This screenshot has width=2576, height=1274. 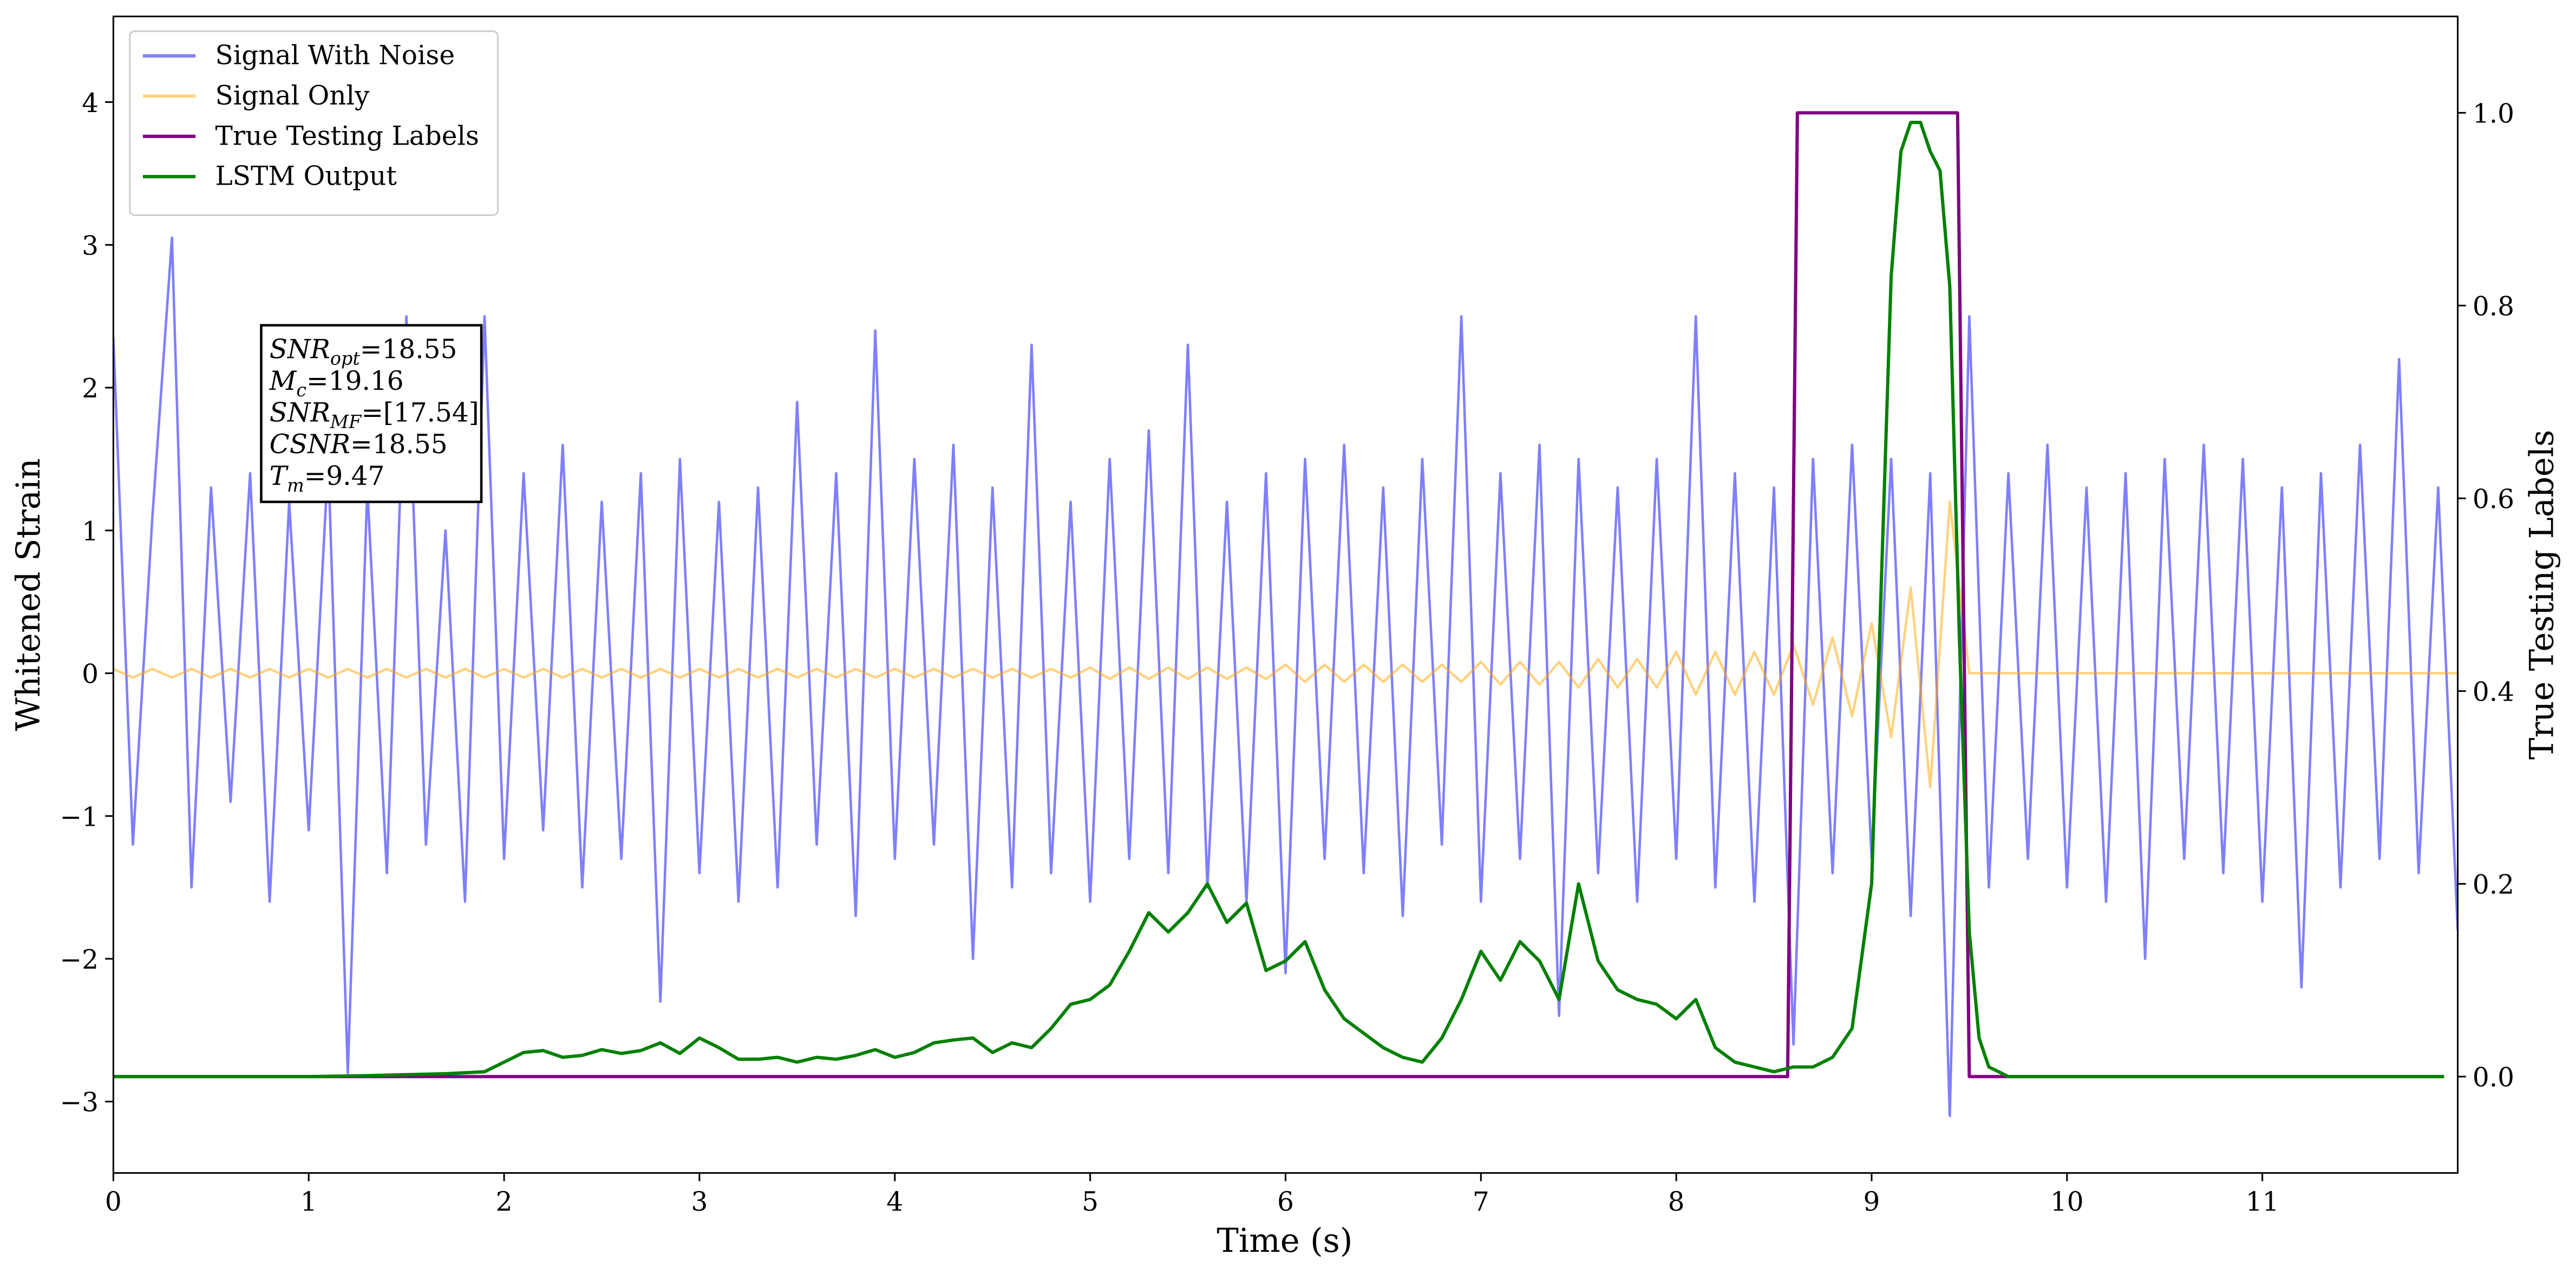 I want to click on x-tick-label: 7, so click(x=1481, y=1202).